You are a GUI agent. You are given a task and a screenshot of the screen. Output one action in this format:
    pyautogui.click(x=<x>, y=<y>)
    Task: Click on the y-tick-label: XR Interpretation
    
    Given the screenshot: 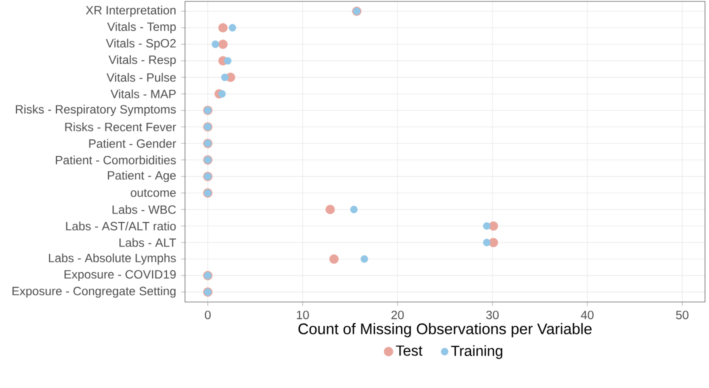 What is the action you would take?
    pyautogui.click(x=131, y=11)
    